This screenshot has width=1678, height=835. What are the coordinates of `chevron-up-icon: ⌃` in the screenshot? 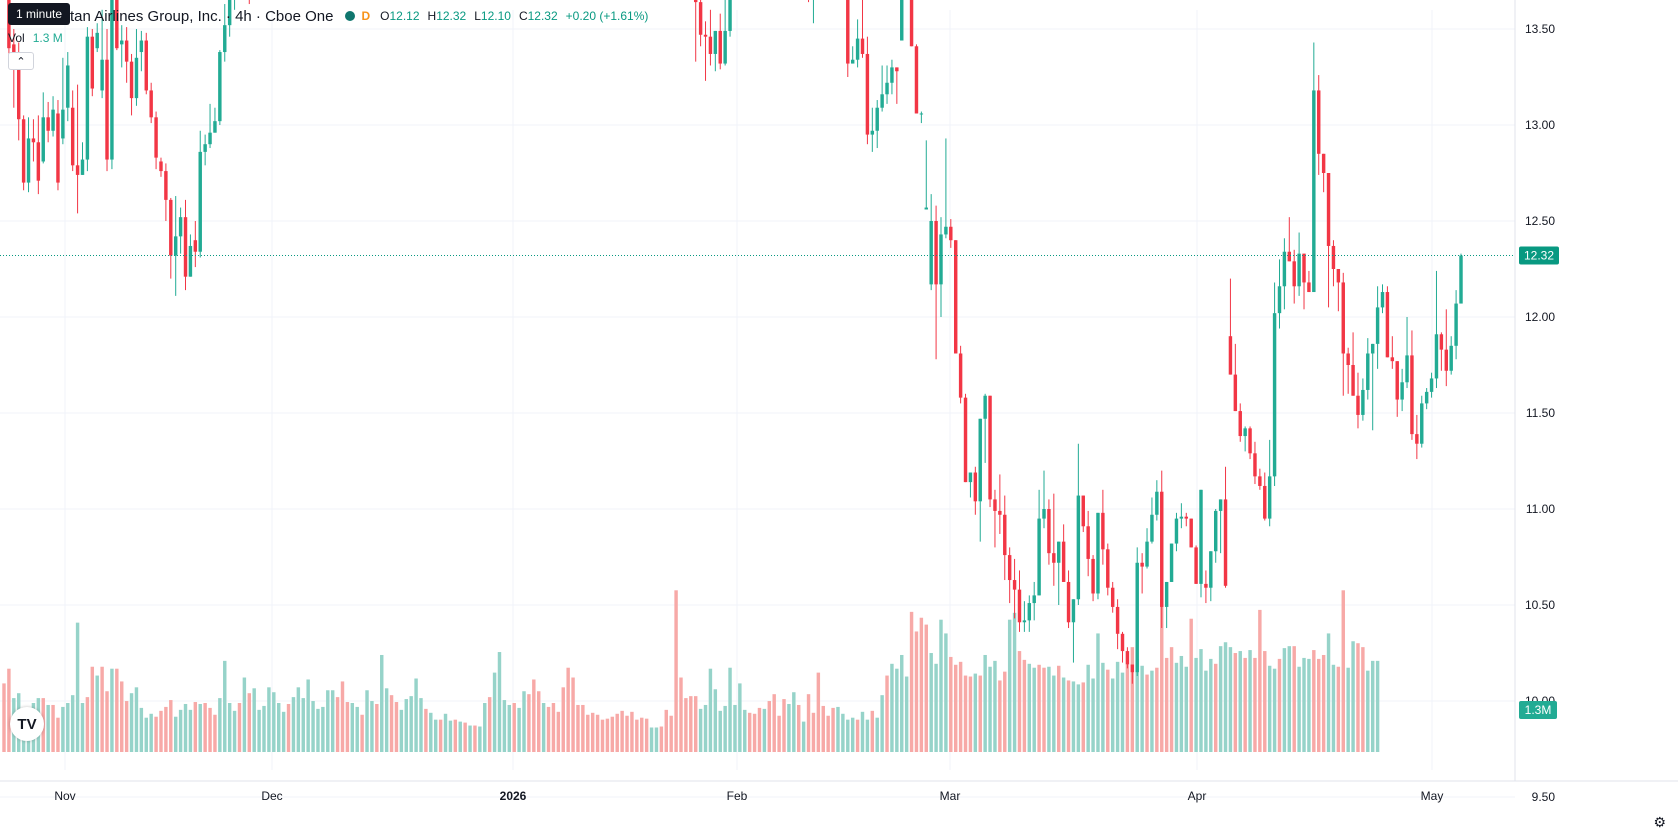 It's located at (21, 61).